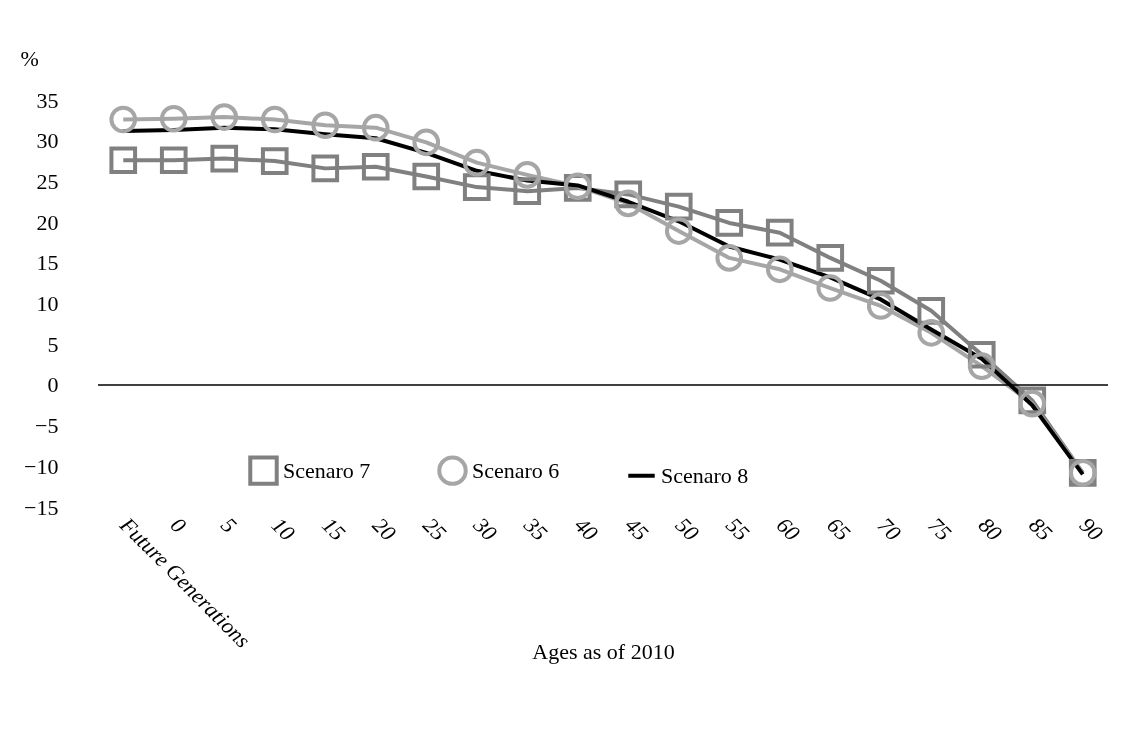 The width and height of the screenshot is (1132, 729). I want to click on x-tick-label: 30, so click(485, 528).